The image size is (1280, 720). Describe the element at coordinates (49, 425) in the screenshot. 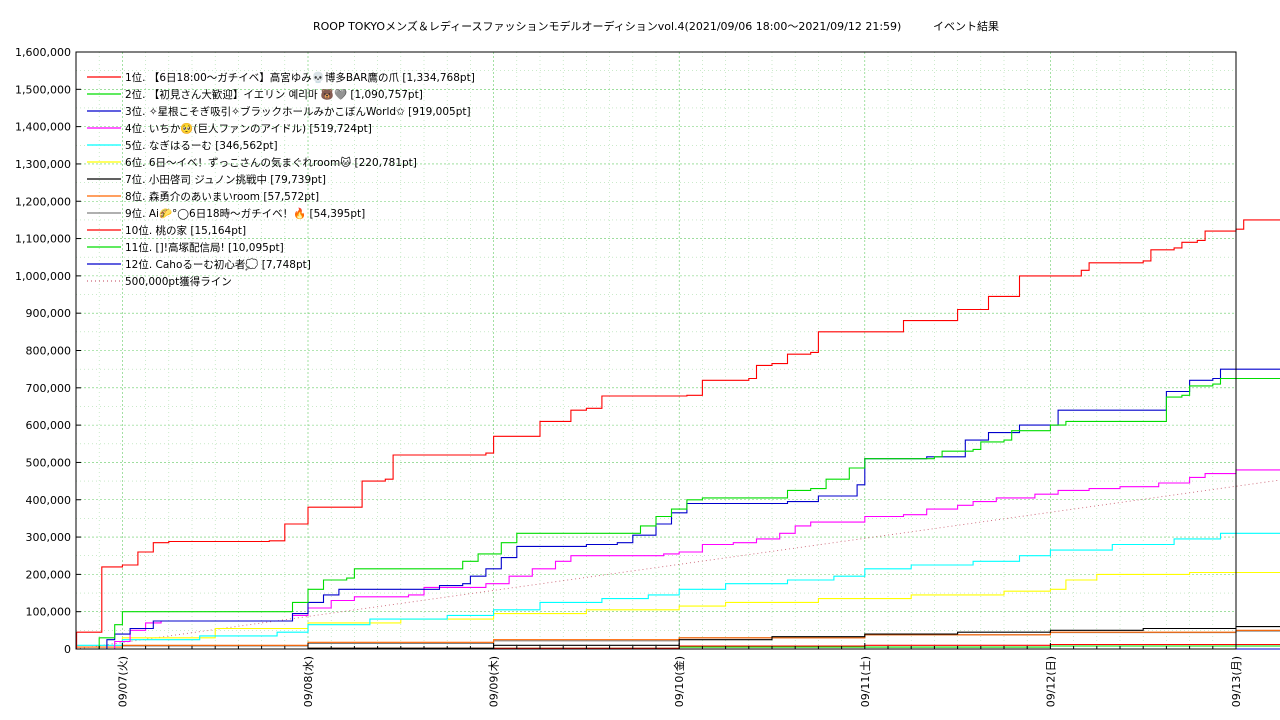

I see `y-tick-label: 600,000` at that location.